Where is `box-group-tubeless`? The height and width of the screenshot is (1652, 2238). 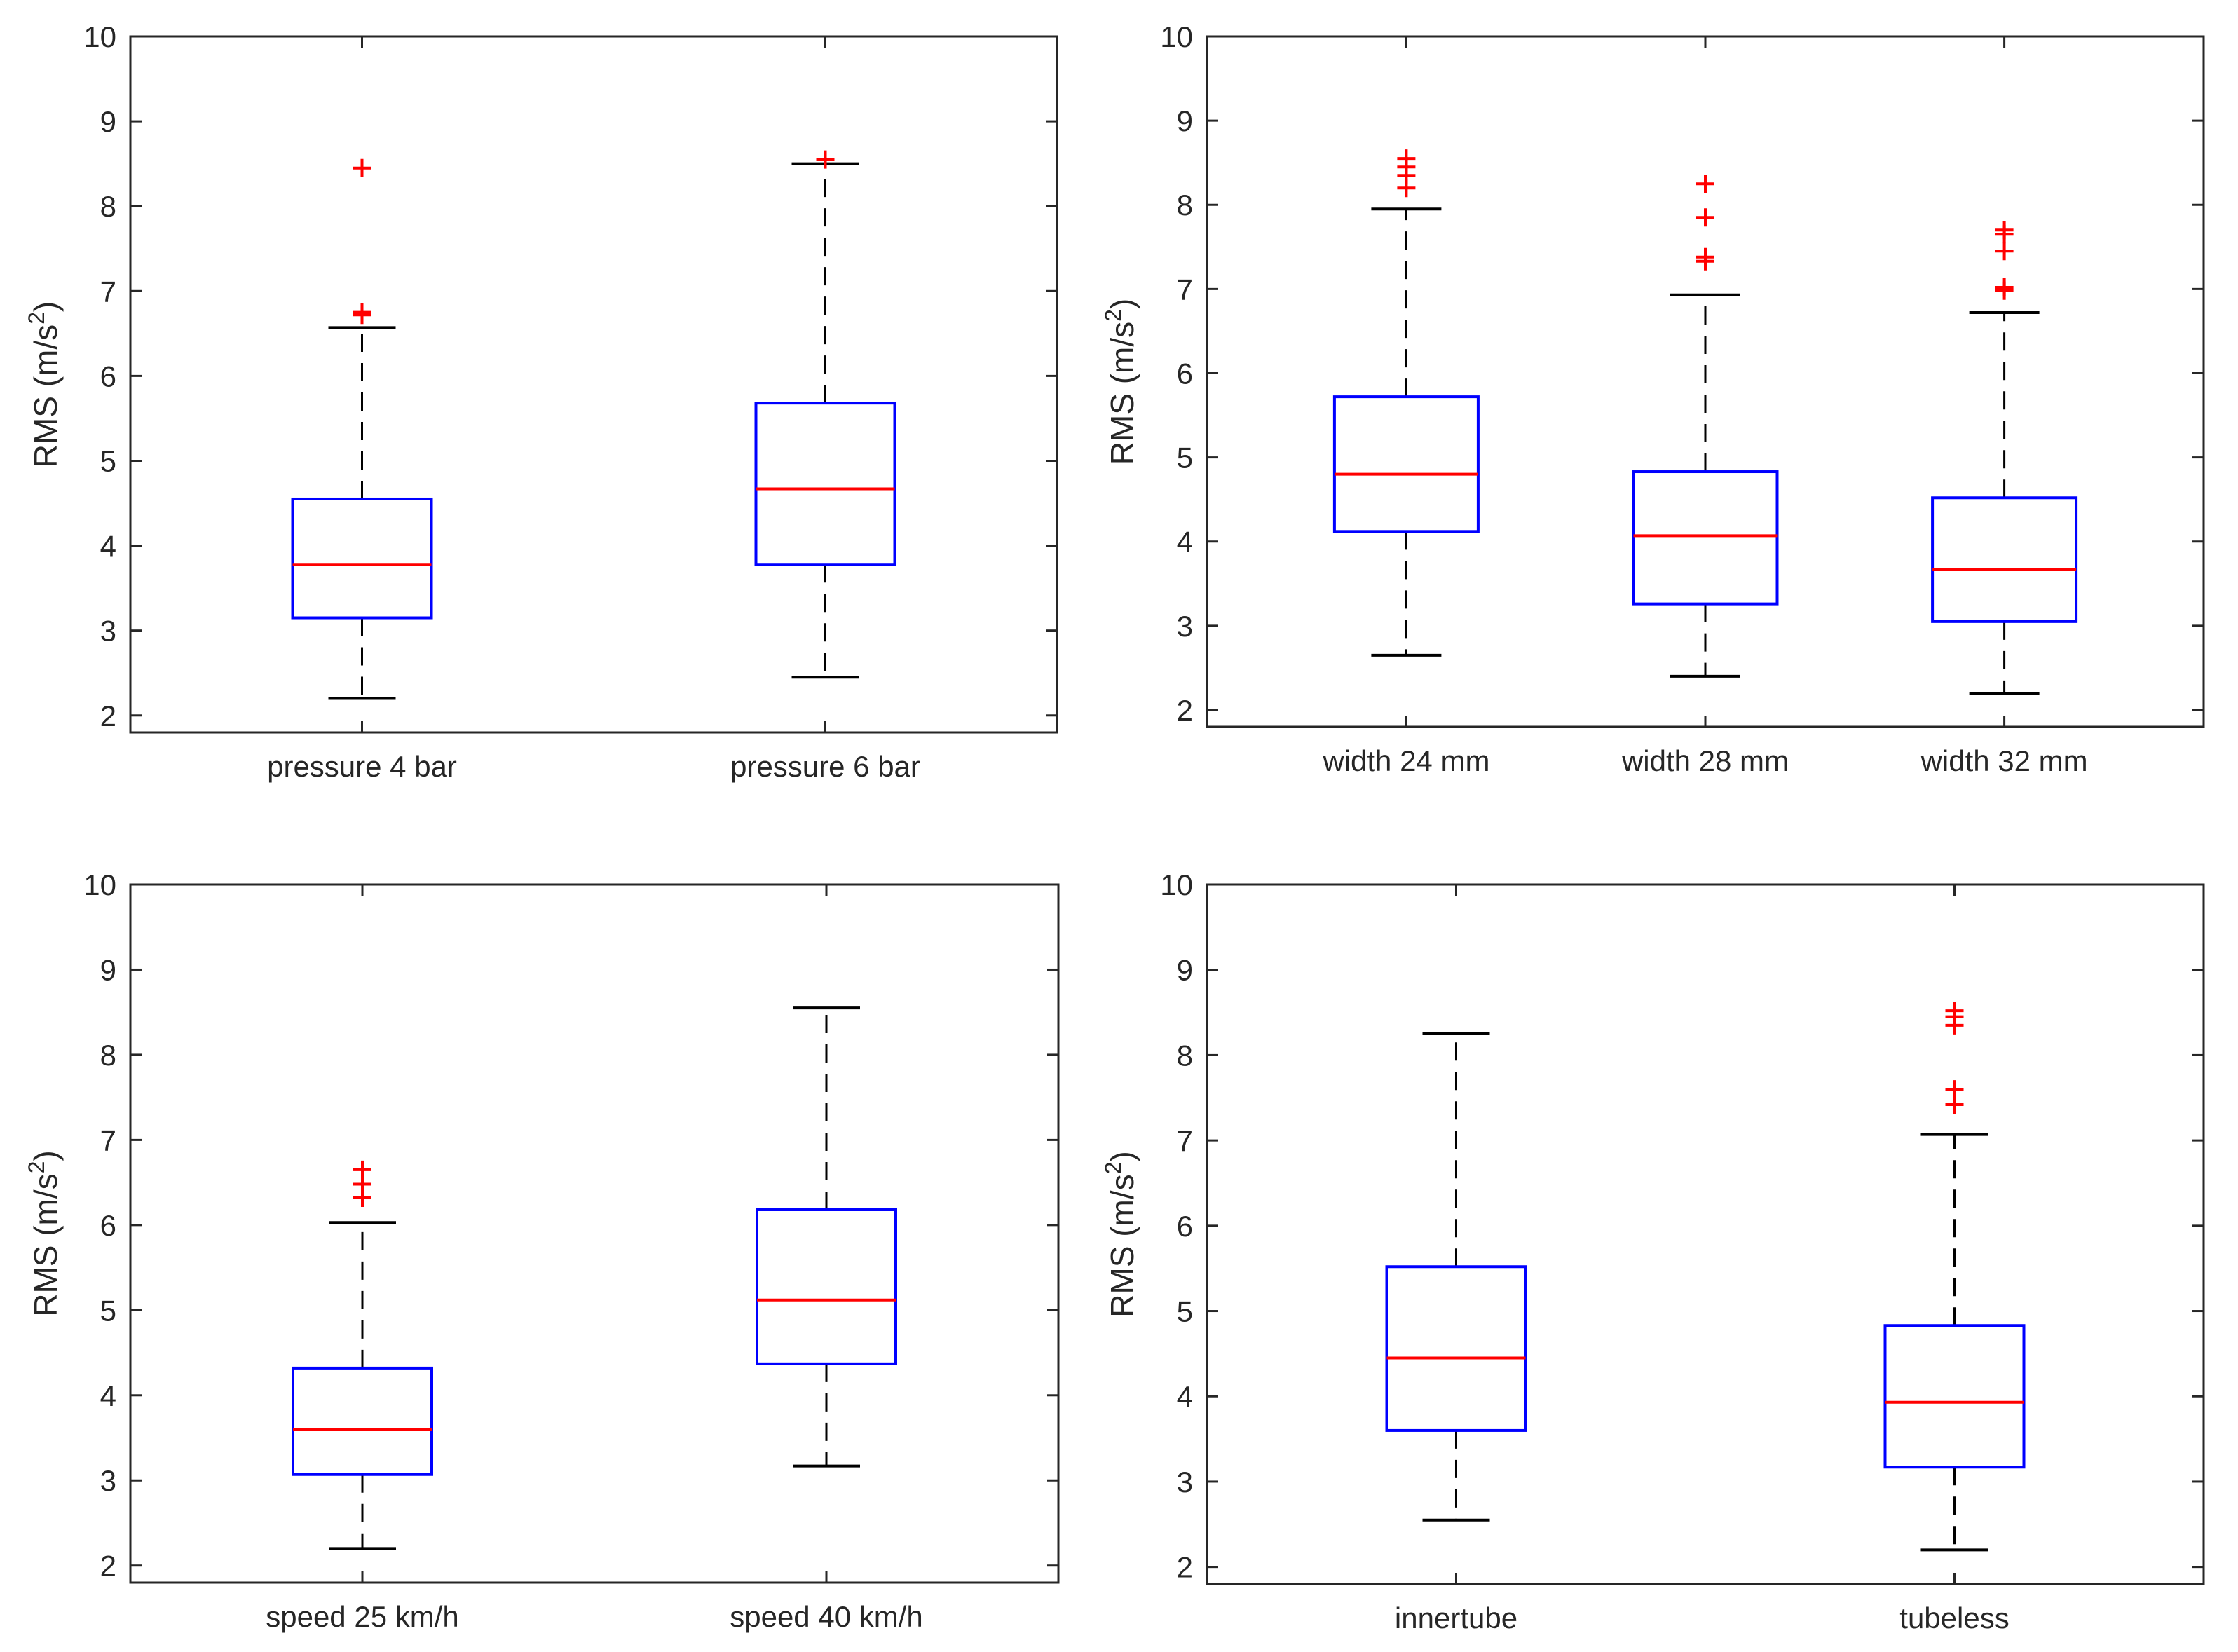 box-group-tubeless is located at coordinates (1954, 1277).